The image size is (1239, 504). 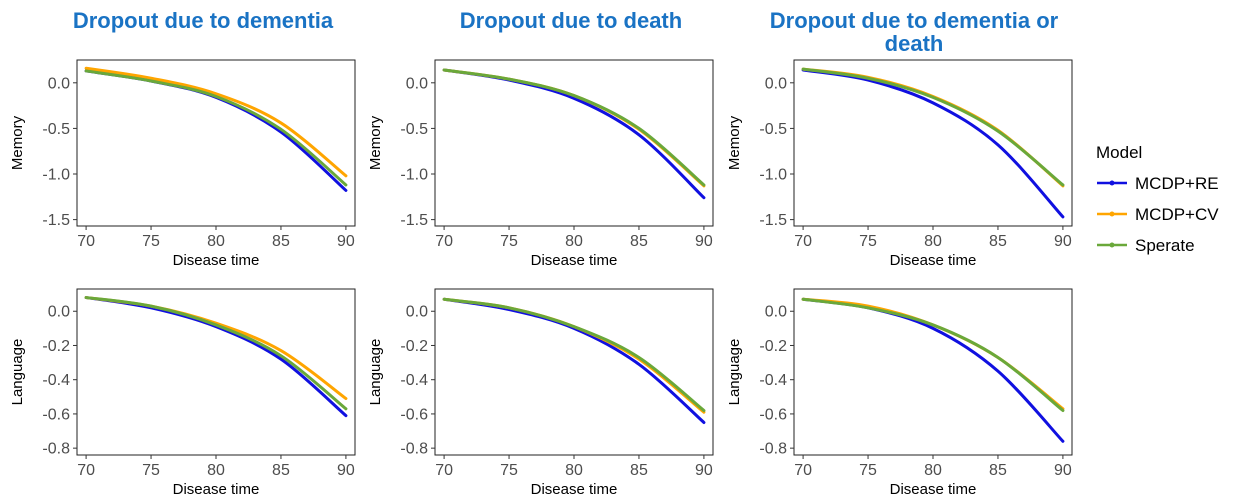 What do you see at coordinates (1112, 214) in the screenshot?
I see `legend-dot-mcdp-cv` at bounding box center [1112, 214].